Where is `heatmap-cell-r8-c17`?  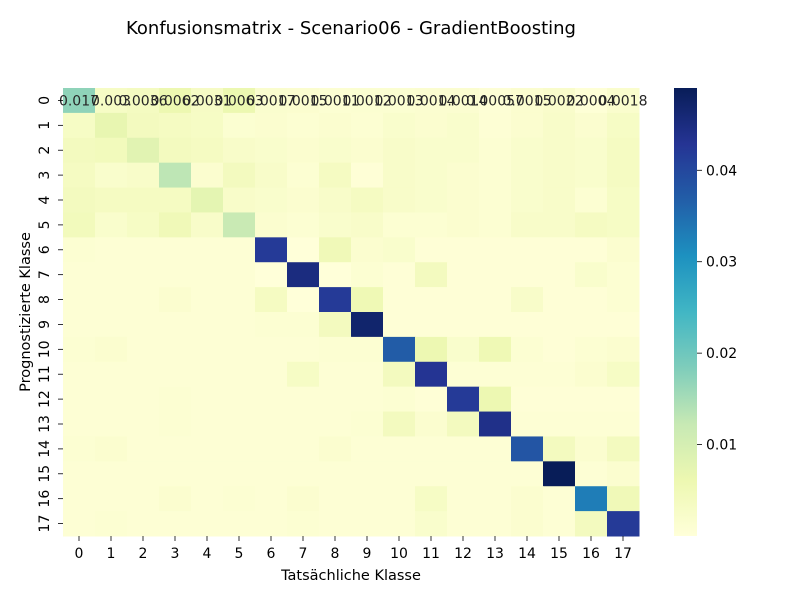 heatmap-cell-r8-c17 is located at coordinates (623, 300).